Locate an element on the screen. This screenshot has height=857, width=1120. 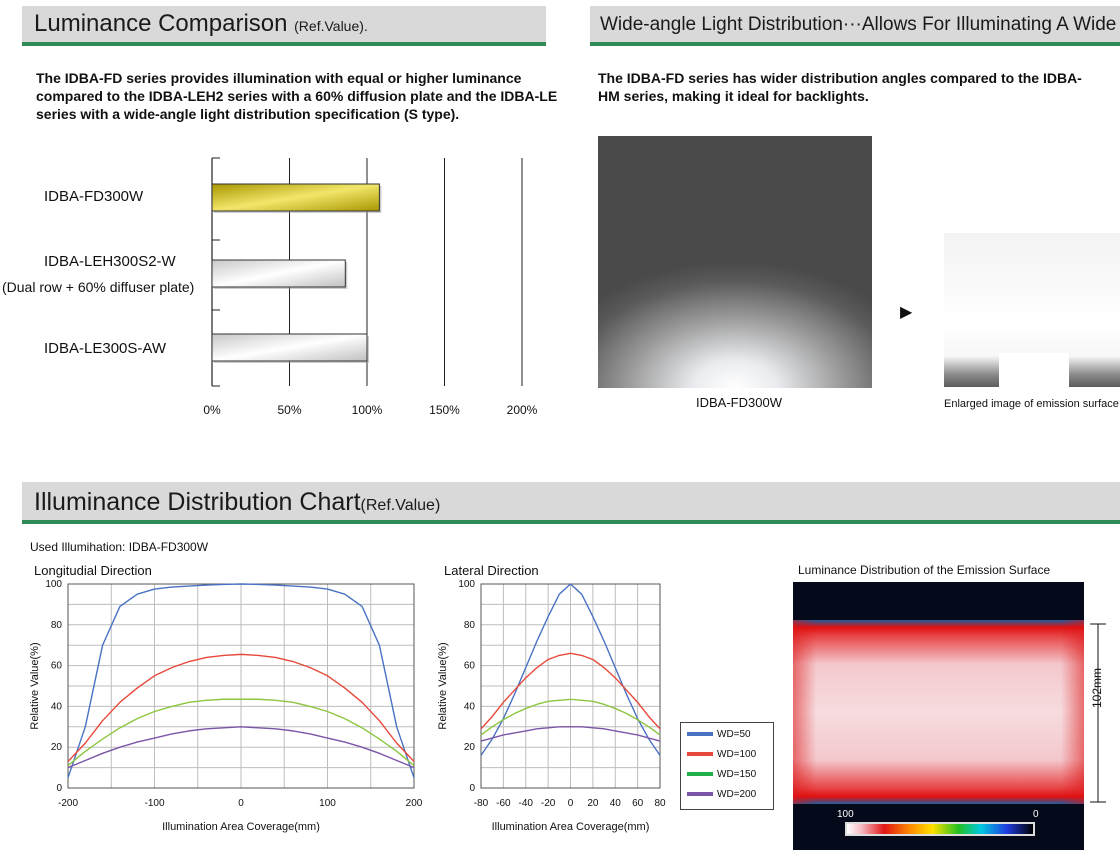
bar-sublabel-leh300s2: (Dual row + 60% diffuser plate) is located at coordinates (98, 287).